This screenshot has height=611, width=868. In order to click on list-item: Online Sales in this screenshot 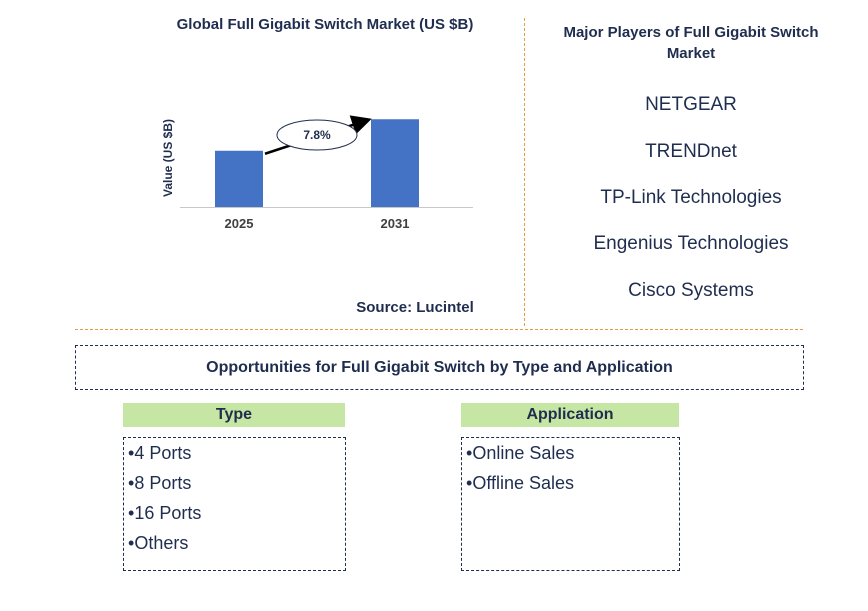, I will do `click(572, 456)`.